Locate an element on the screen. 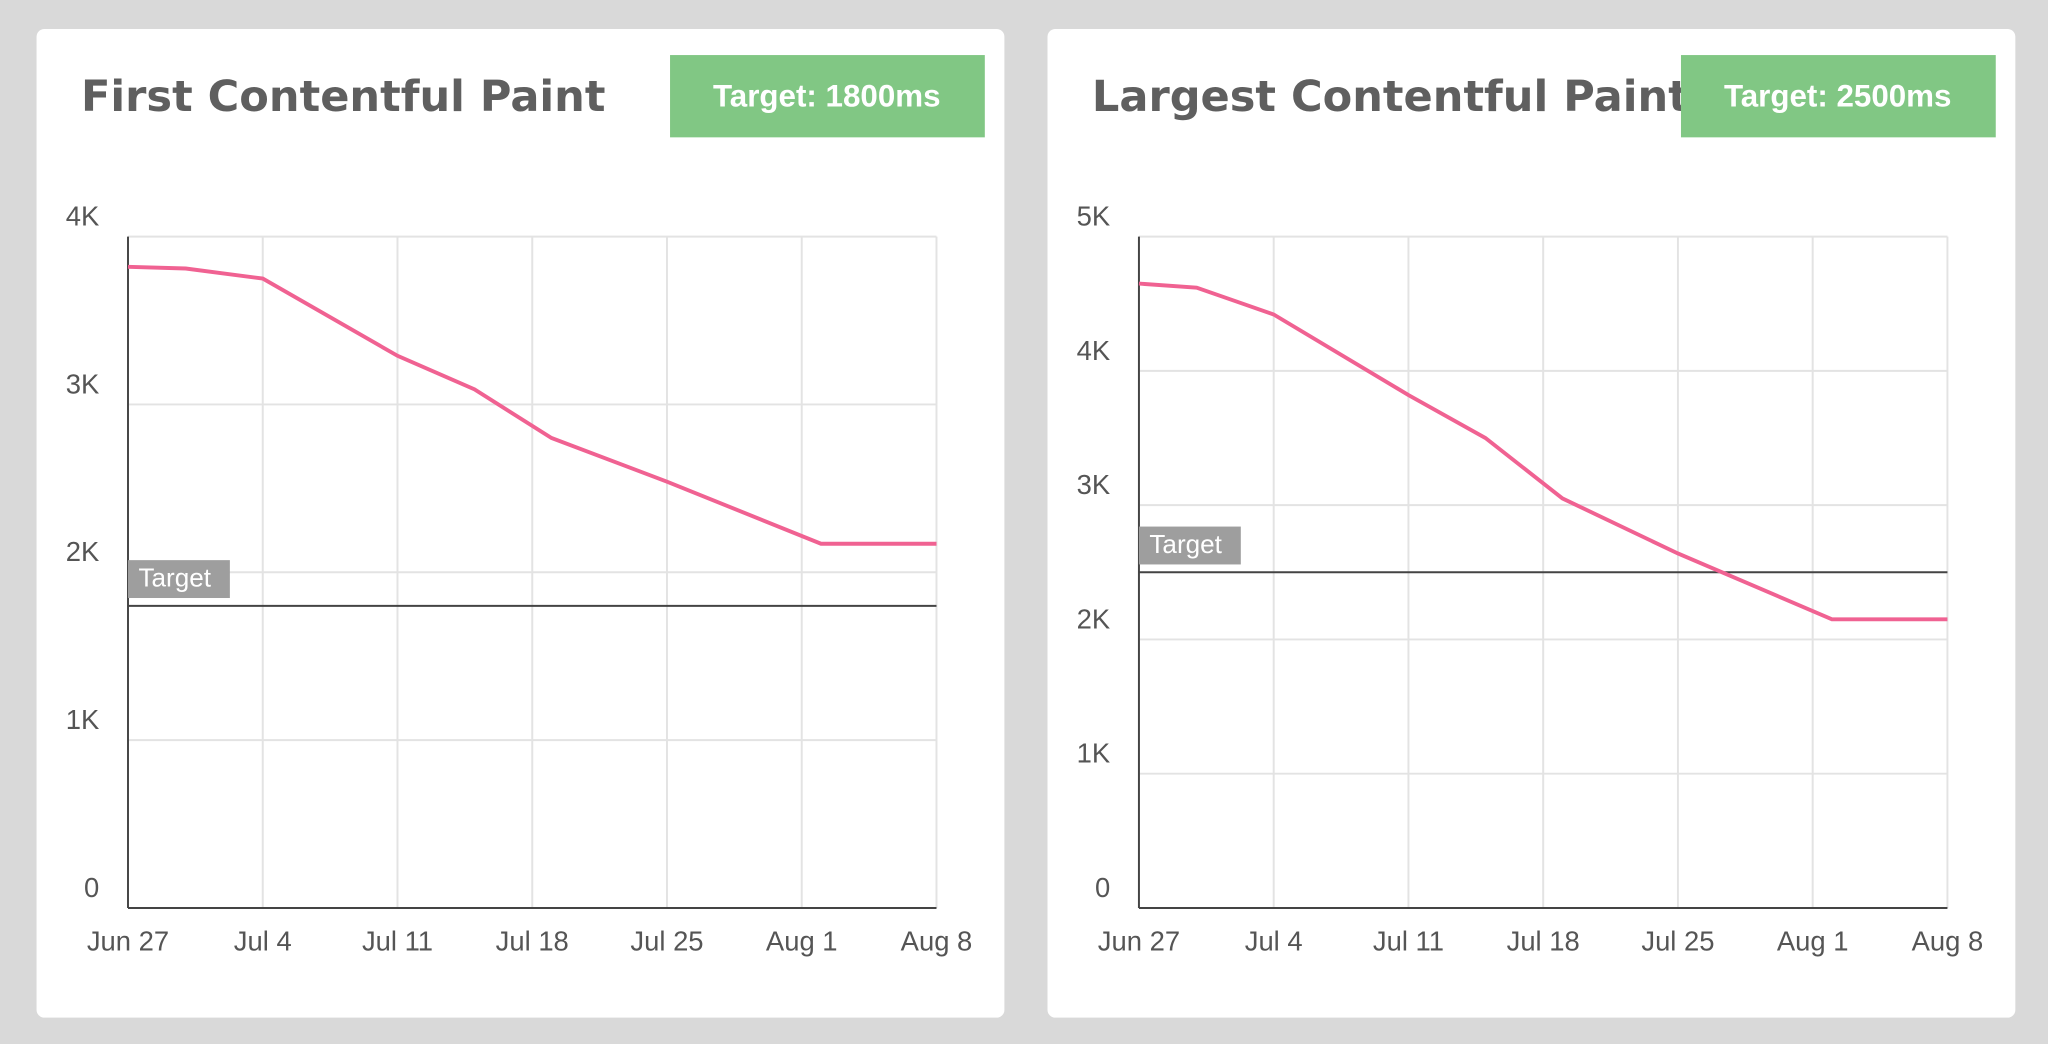 The width and height of the screenshot is (2048, 1044). chart-title: Largest Contentful Paint is located at coordinates (1390, 97).